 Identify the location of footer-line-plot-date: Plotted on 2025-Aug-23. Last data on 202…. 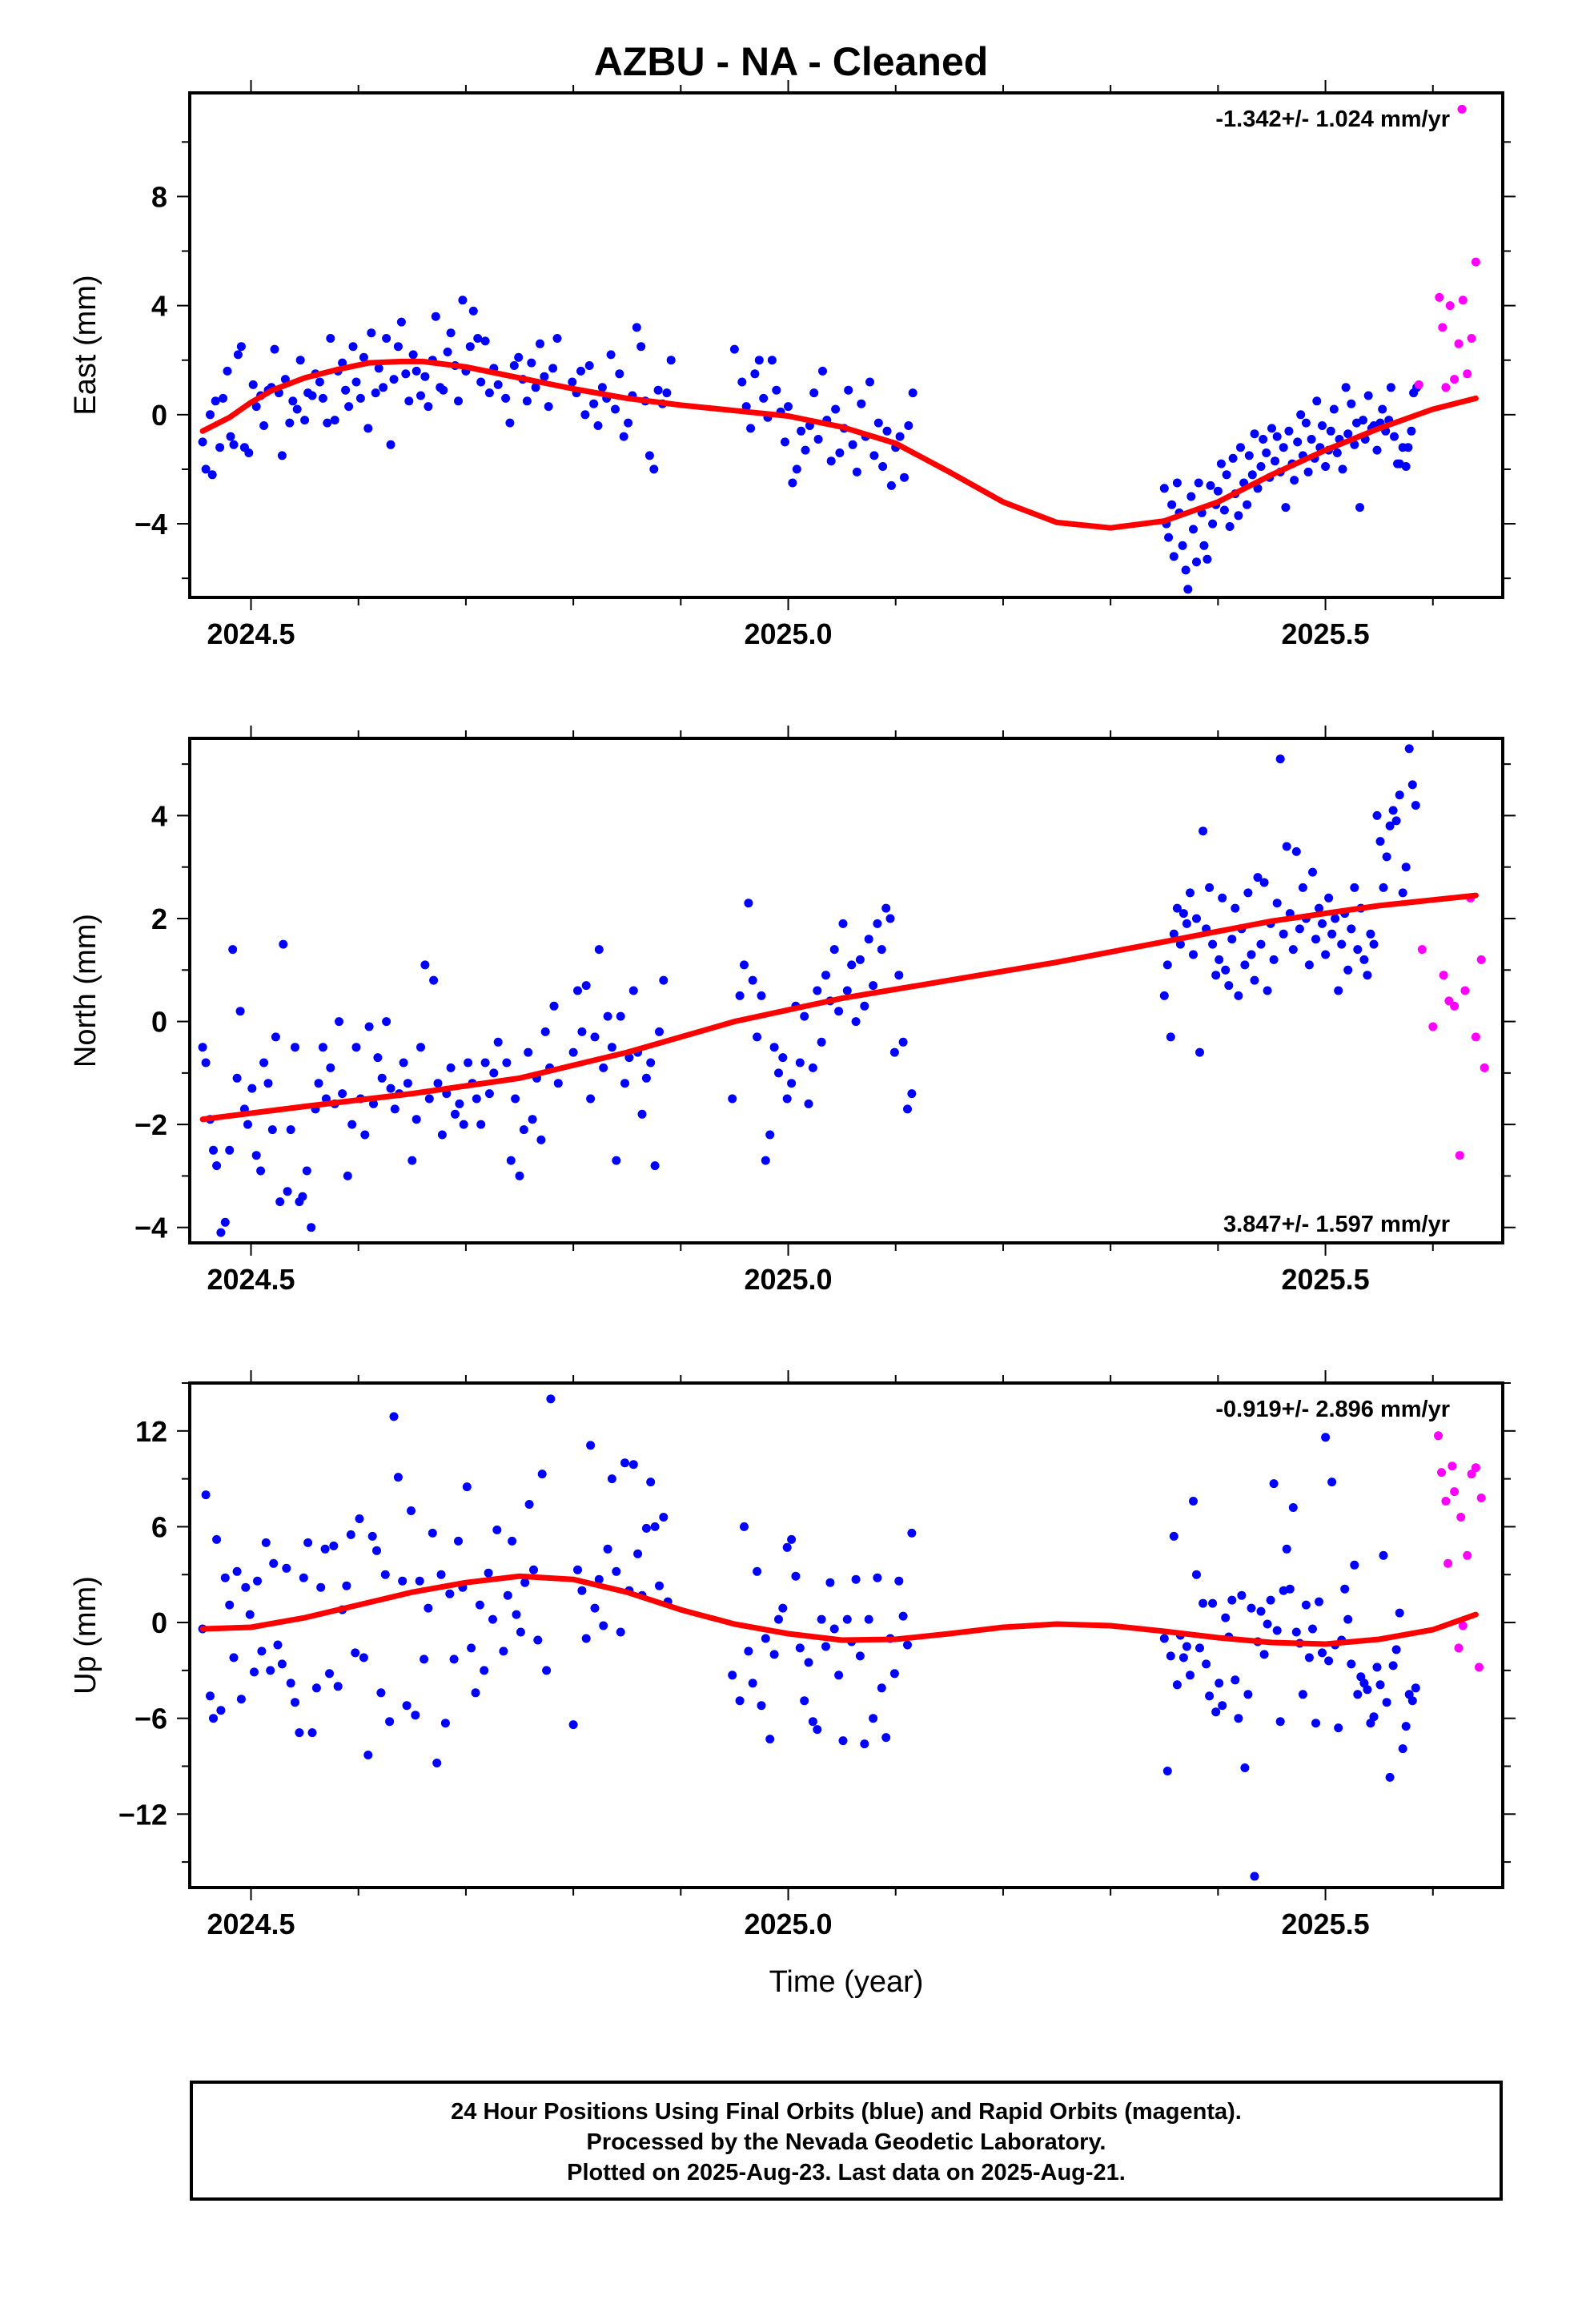
(847, 2172).